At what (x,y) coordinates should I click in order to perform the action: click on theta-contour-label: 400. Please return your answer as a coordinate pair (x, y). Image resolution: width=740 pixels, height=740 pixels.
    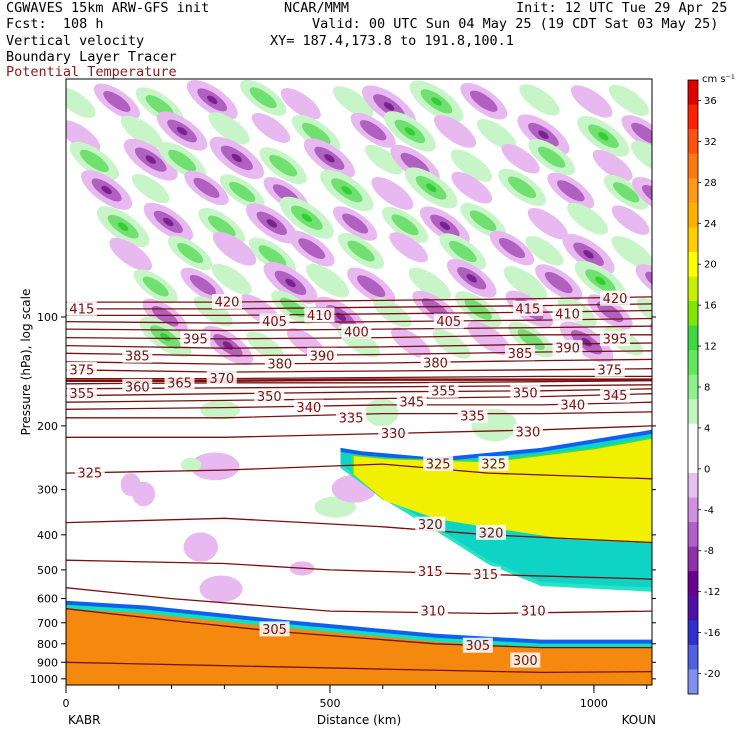
    Looking at the image, I should click on (356, 331).